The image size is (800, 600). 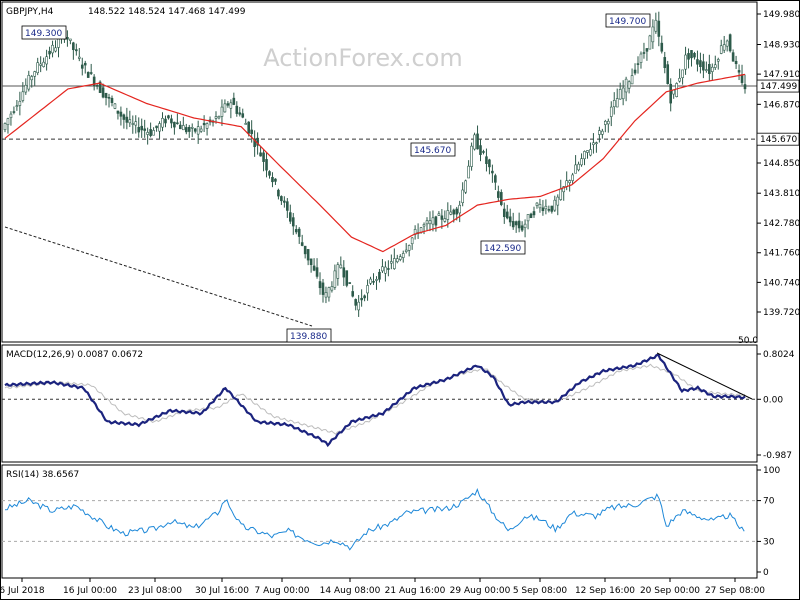 I want to click on price-y-tick-label: 149.980, so click(x=781, y=15).